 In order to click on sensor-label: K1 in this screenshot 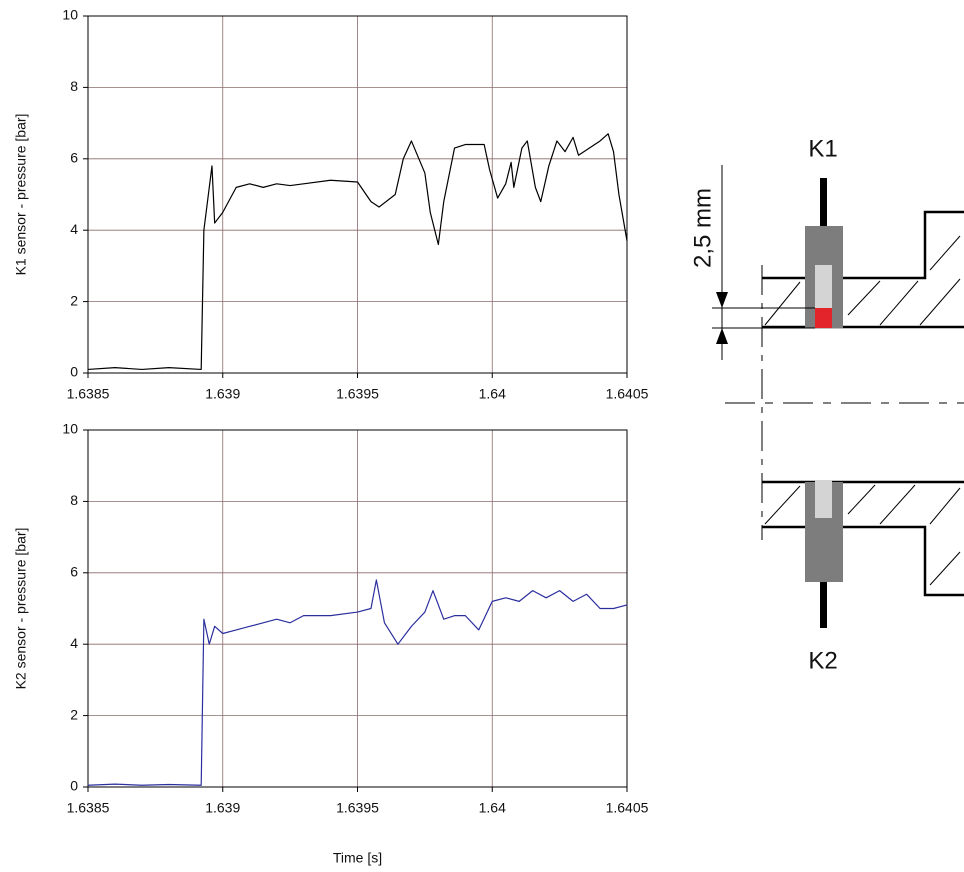, I will do `click(822, 148)`.